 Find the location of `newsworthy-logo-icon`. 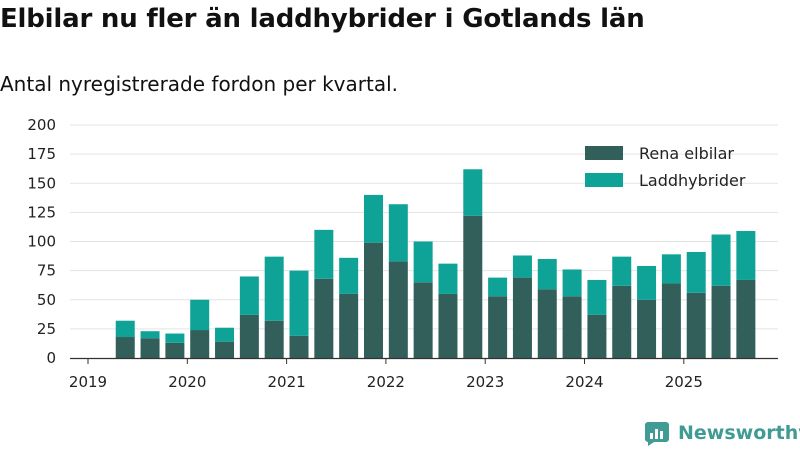

newsworthy-logo-icon is located at coordinates (657, 434).